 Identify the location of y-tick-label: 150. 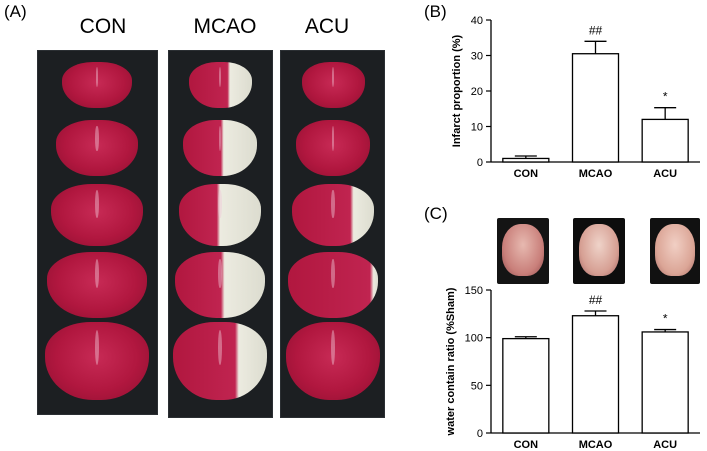
(474, 291).